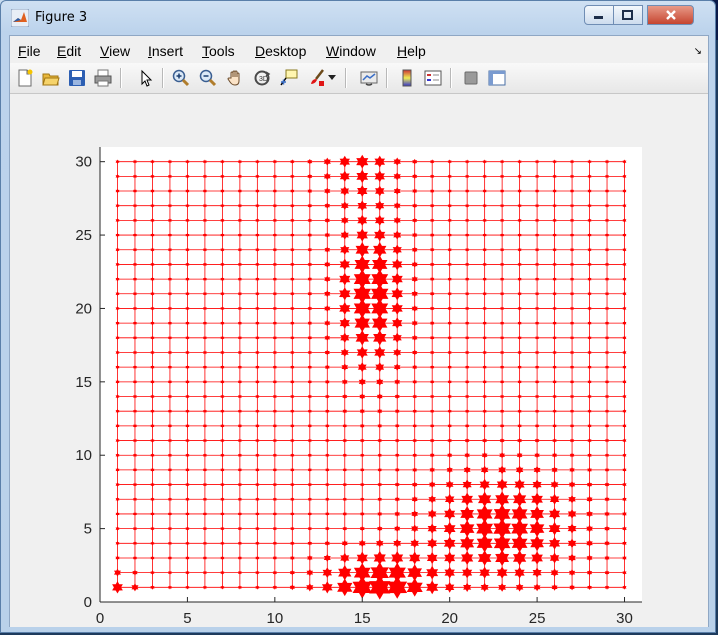  What do you see at coordinates (351, 51) in the screenshot?
I see `menu-window: Window` at bounding box center [351, 51].